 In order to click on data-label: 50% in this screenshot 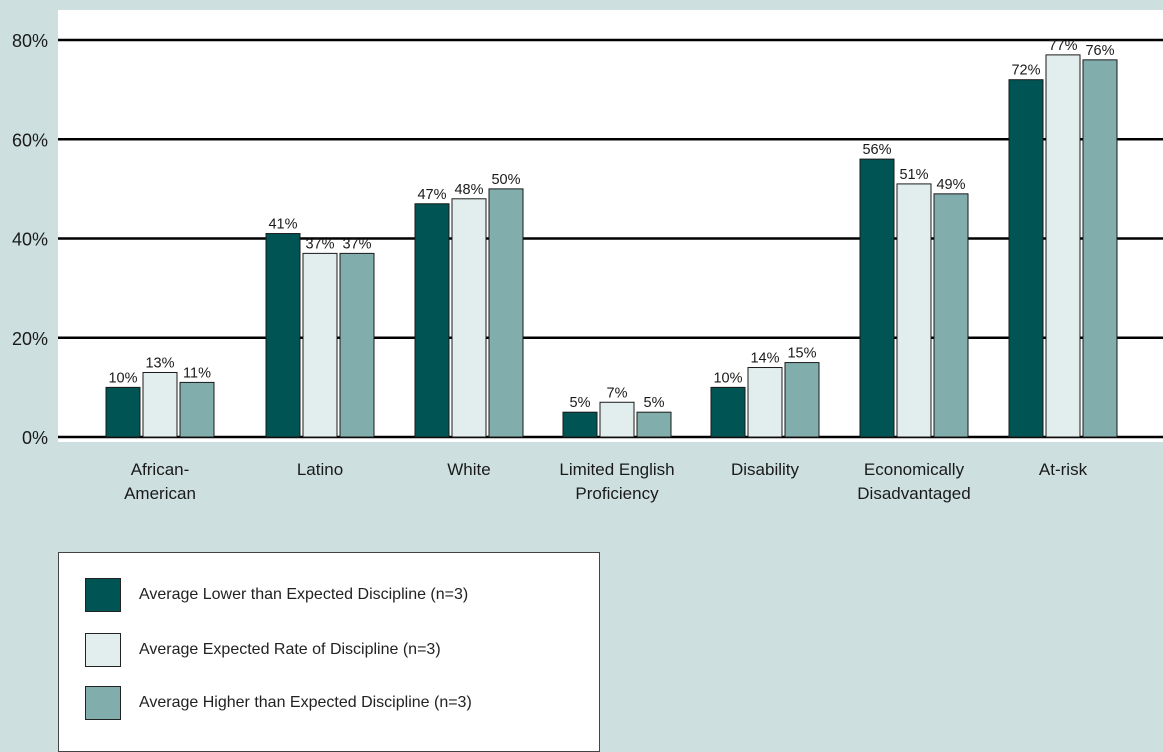, I will do `click(505, 180)`.